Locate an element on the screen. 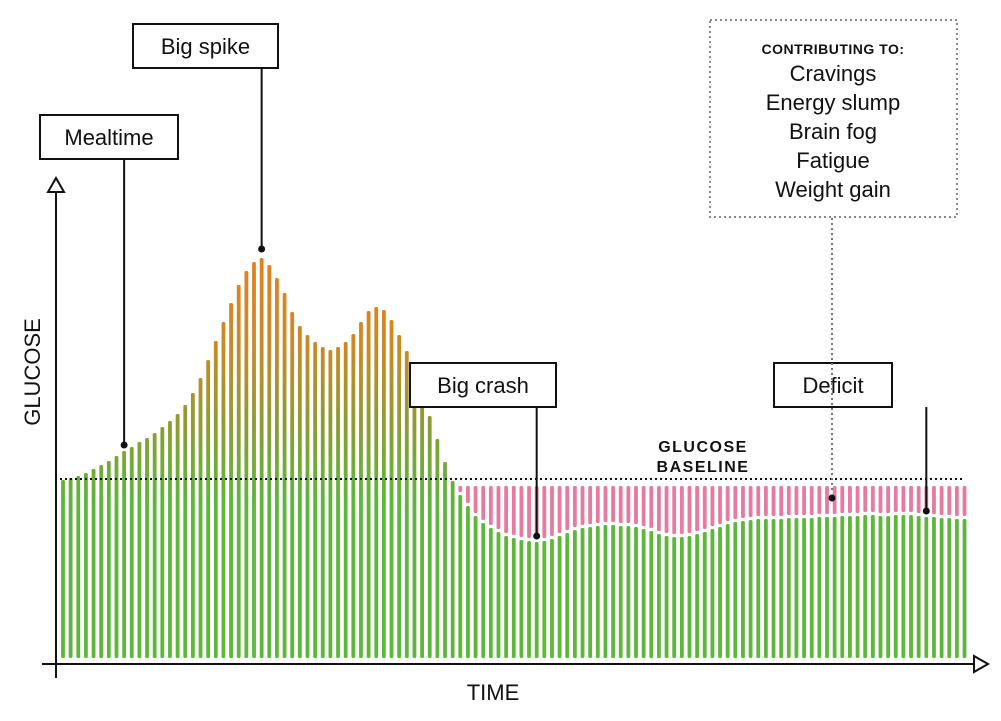  callout-label: Big spike is located at coordinates (205, 46).